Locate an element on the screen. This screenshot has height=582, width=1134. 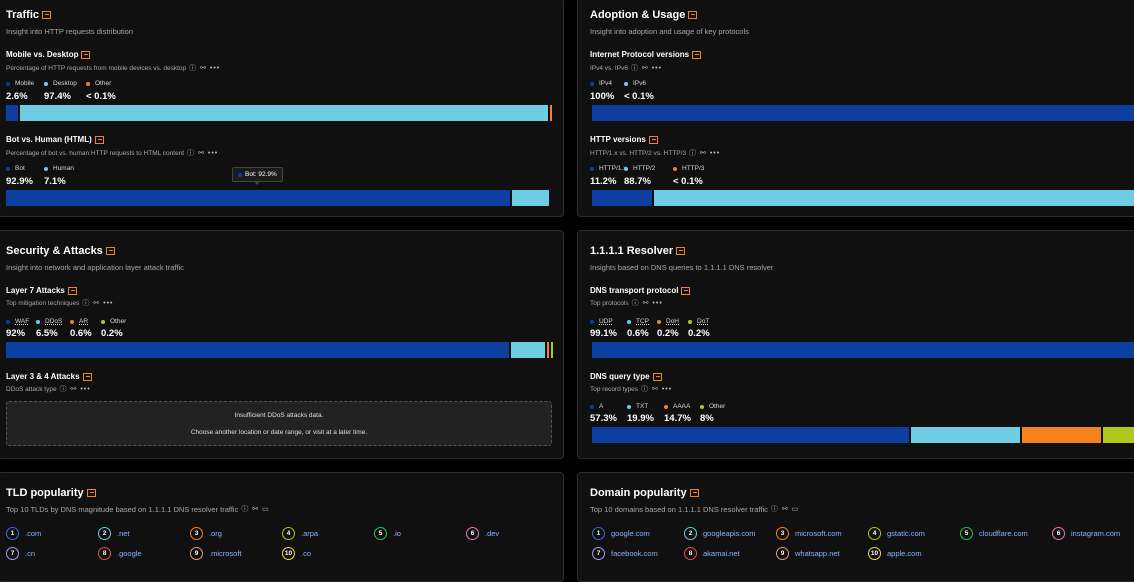
rank-item: 4 gstatic.com is located at coordinates (896, 533).